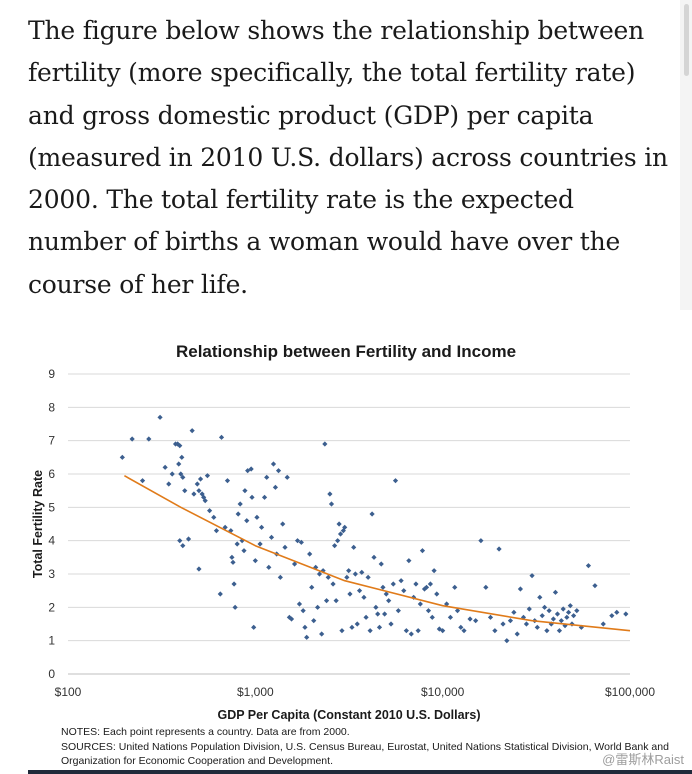 The image size is (692, 774). I want to click on x-tick-label: $10,000, so click(443, 692).